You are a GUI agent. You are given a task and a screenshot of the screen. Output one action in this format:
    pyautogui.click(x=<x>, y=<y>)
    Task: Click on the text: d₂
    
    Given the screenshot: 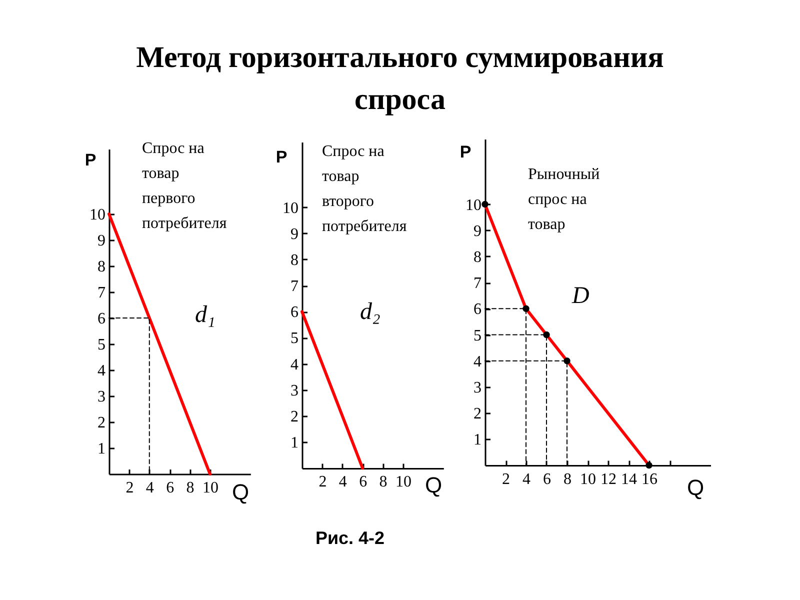 What is the action you would take?
    pyautogui.click(x=370, y=311)
    